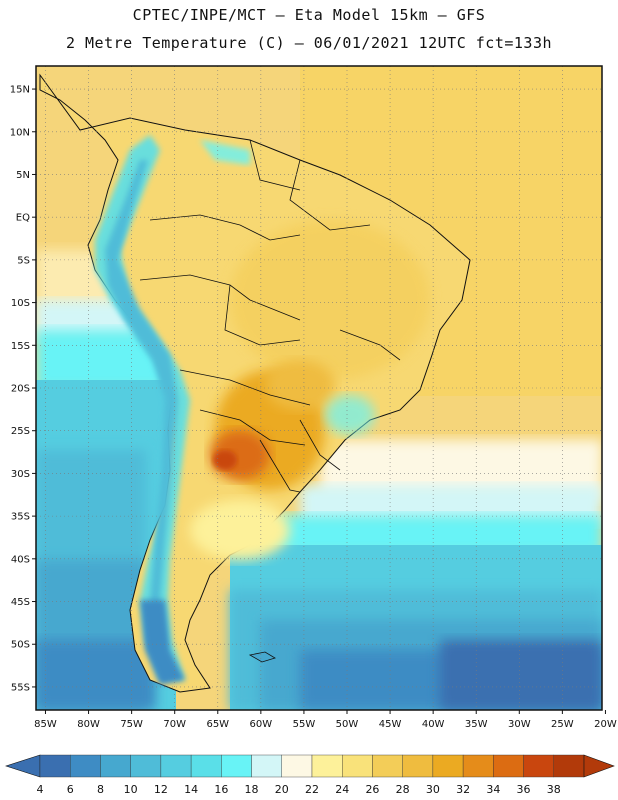  I want to click on colorbar: 4 6 8 10 12 14 16 18 20 22 24 26 28 30 32 34 36 38, so click(310, 775).